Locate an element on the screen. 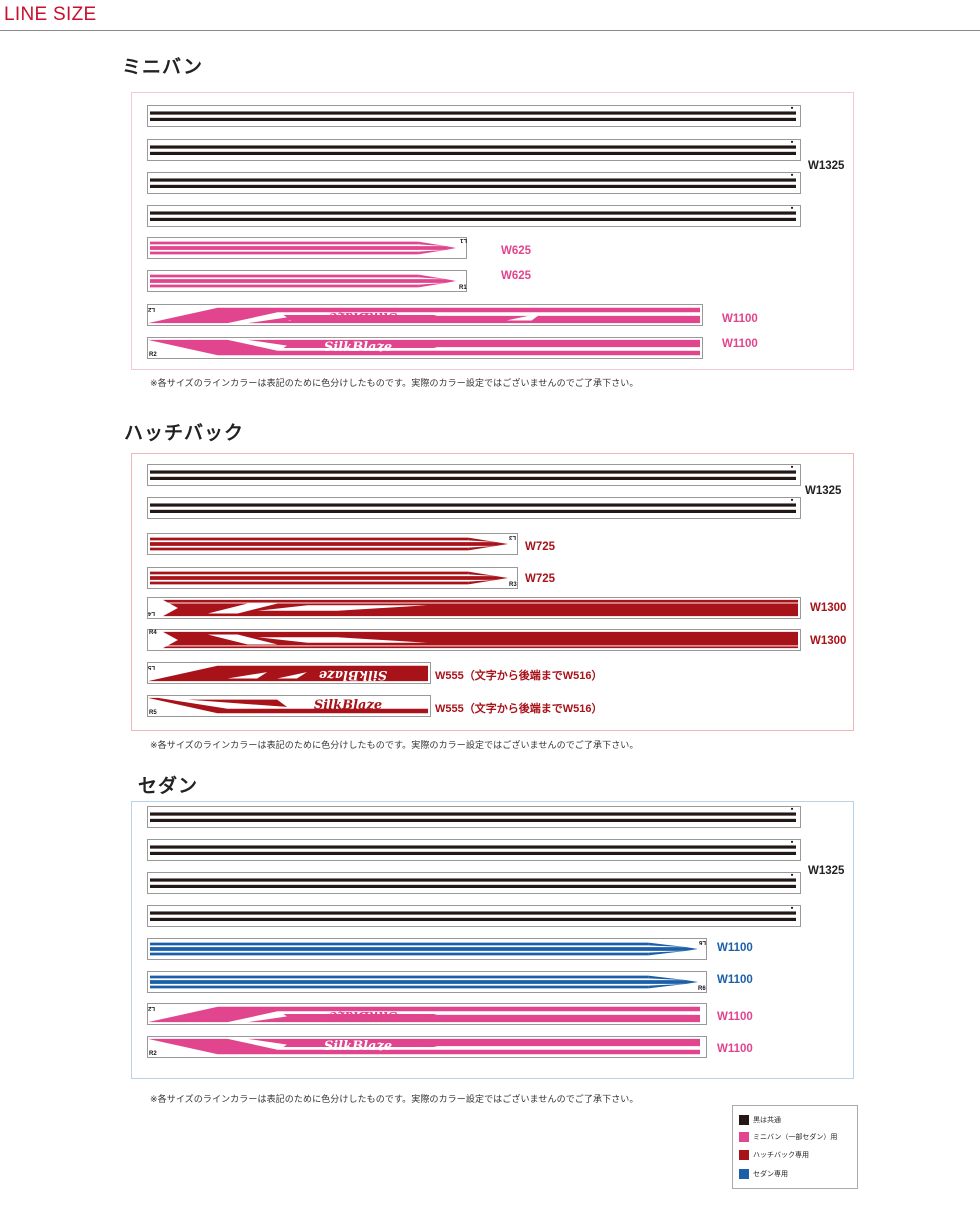  page-title: LINE SIZE is located at coordinates (50, 14).